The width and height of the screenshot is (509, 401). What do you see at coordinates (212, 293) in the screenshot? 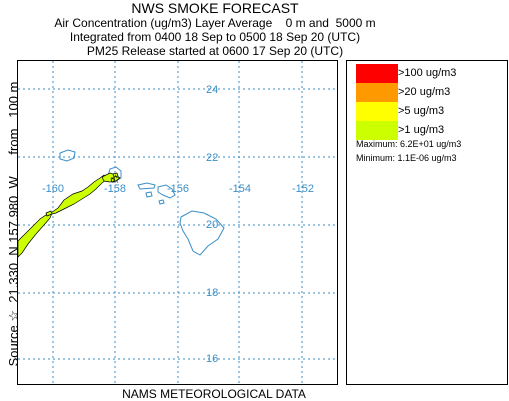
I see `lat-label-18: 18` at bounding box center [212, 293].